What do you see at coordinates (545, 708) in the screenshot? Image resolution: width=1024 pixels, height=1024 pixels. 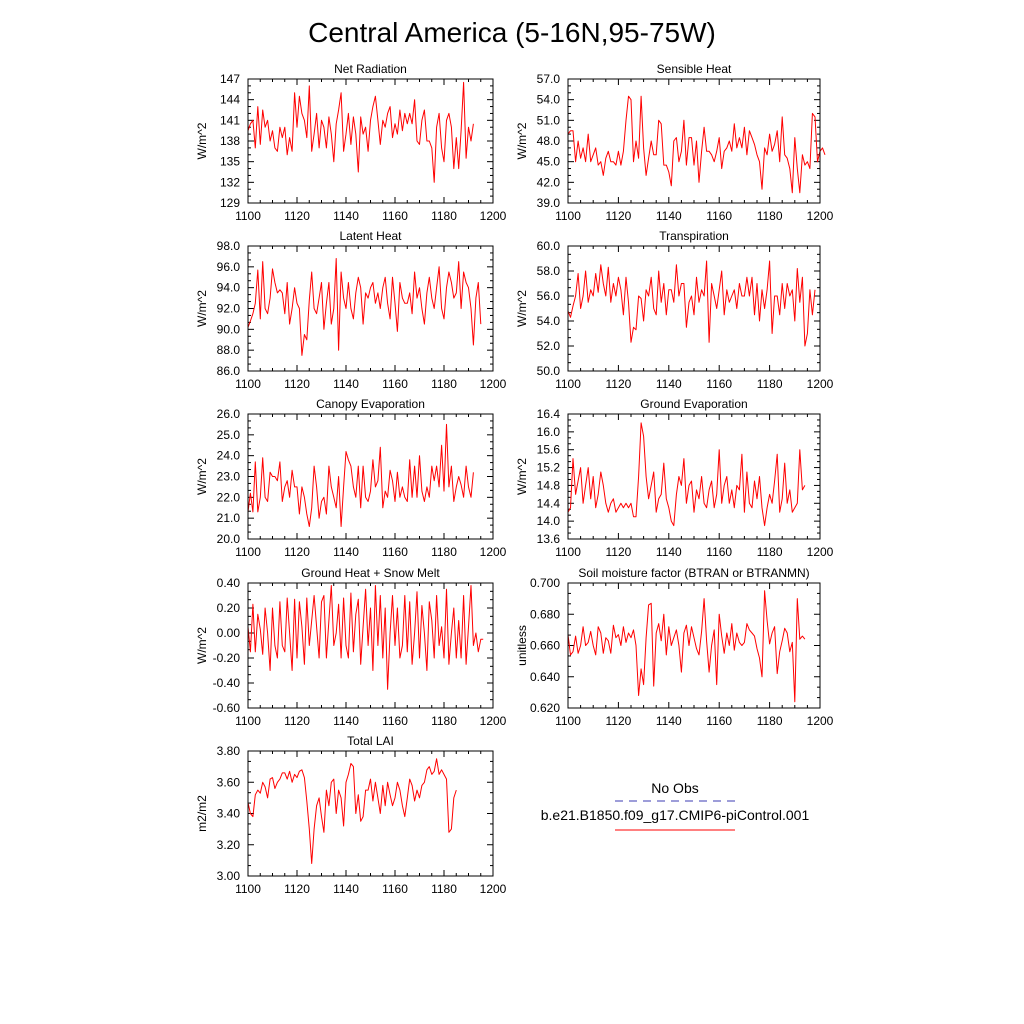 I see `y-tick-label: 0.620` at bounding box center [545, 708].